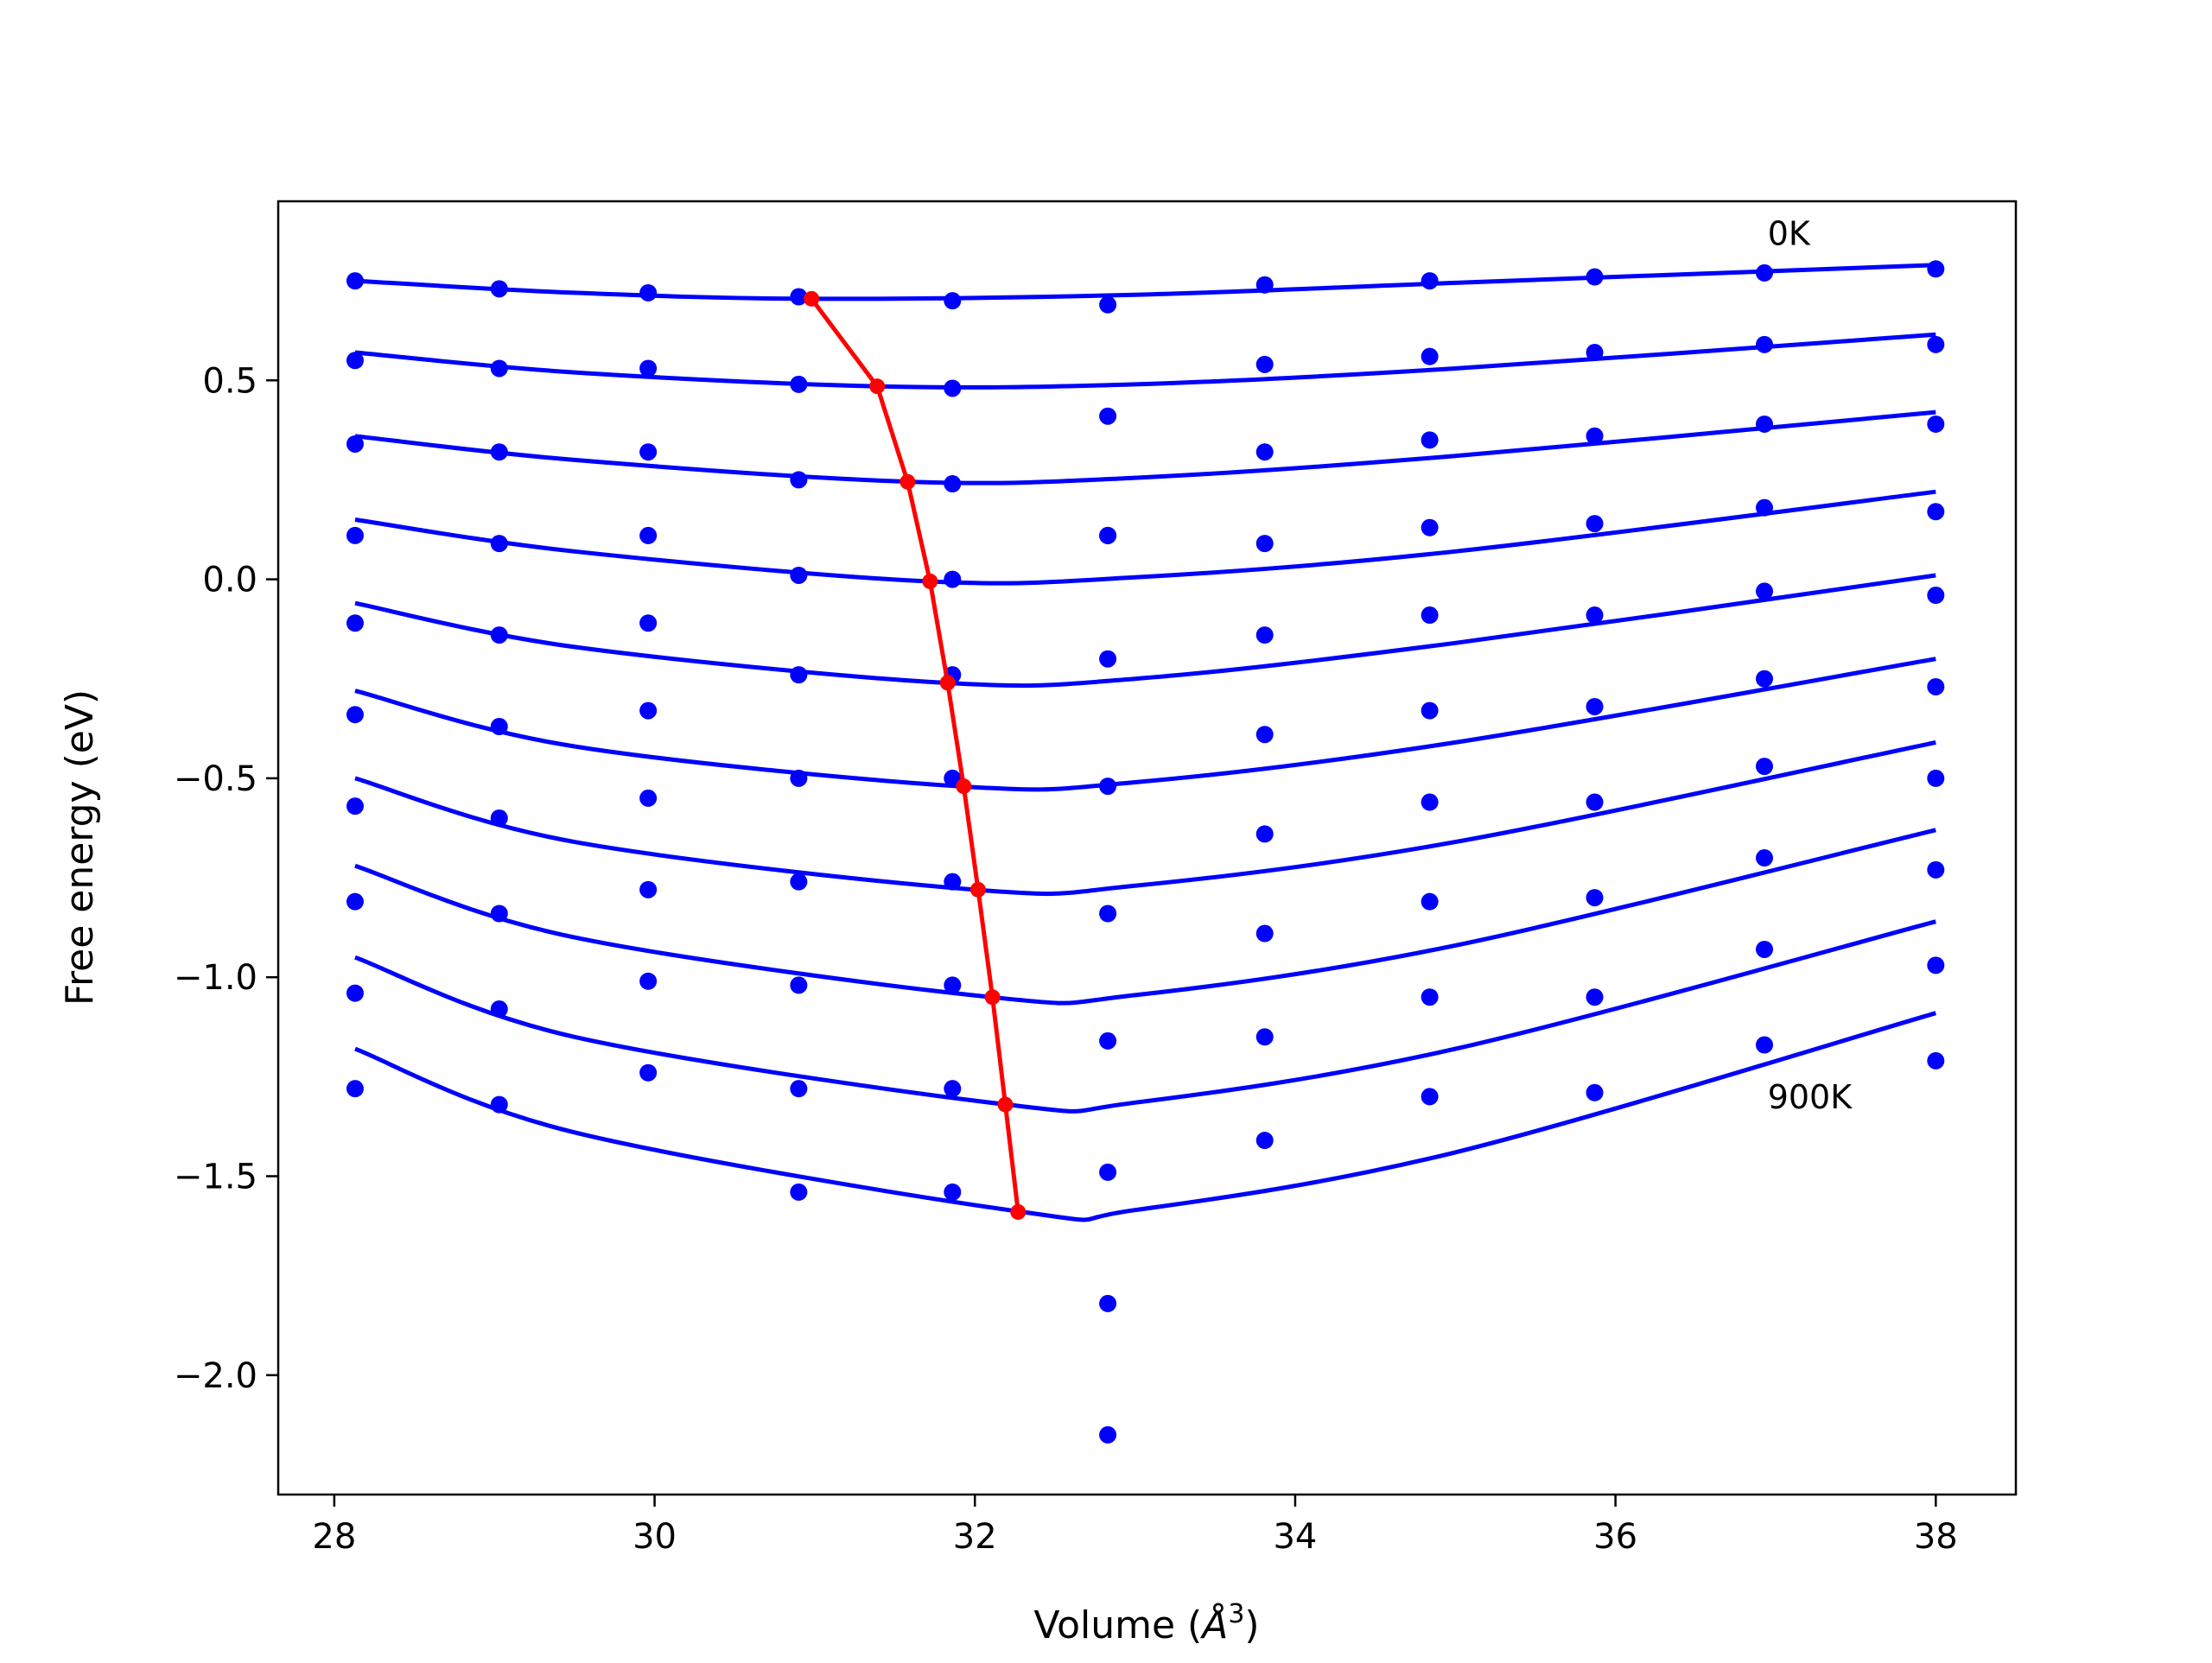  I want to click on y-tick-label: −1.0, so click(215, 978).